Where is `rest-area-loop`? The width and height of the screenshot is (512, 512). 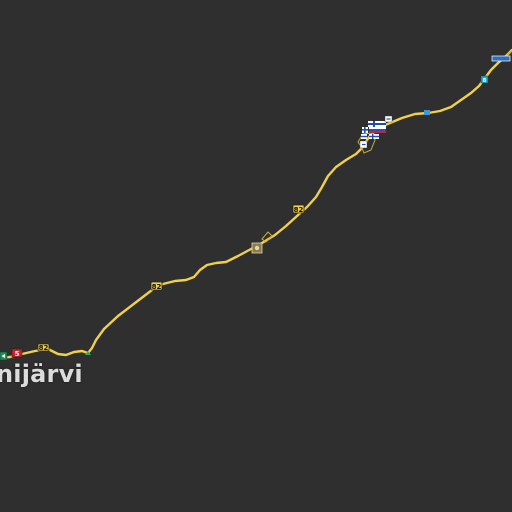
rest-area-loop is located at coordinates (267, 237).